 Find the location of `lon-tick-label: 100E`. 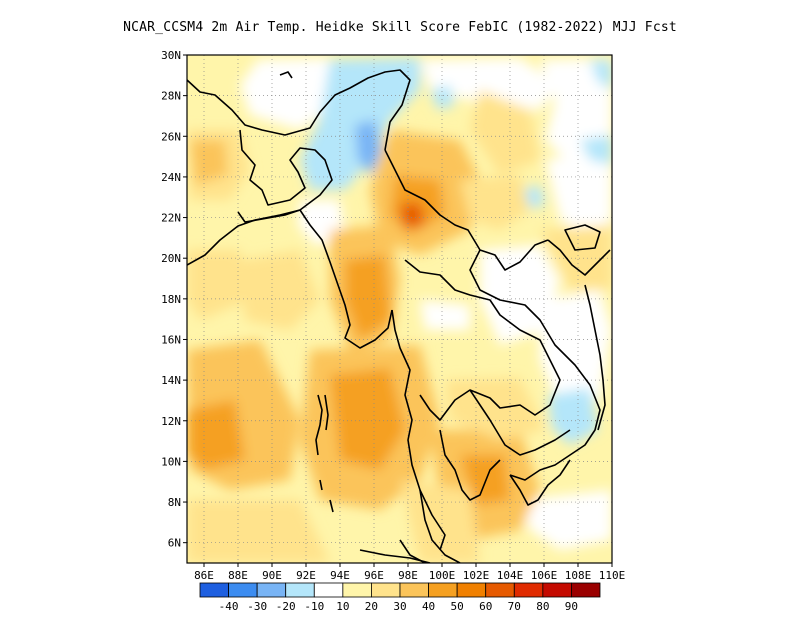

lon-tick-label: 100E is located at coordinates (442, 575).